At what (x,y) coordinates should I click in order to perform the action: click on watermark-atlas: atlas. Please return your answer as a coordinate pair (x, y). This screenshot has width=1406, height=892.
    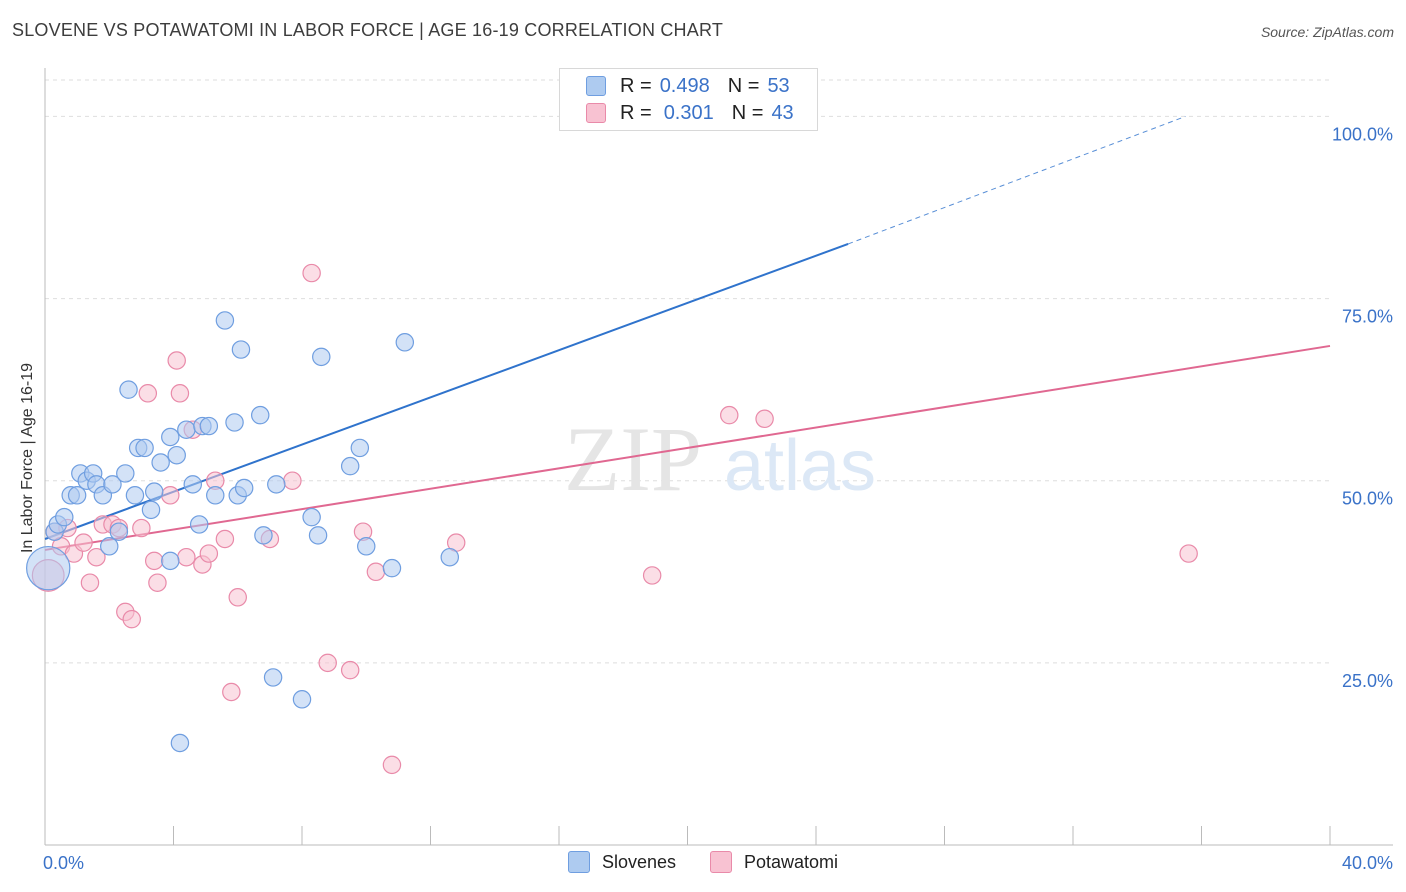
    Looking at the image, I should click on (800, 466).